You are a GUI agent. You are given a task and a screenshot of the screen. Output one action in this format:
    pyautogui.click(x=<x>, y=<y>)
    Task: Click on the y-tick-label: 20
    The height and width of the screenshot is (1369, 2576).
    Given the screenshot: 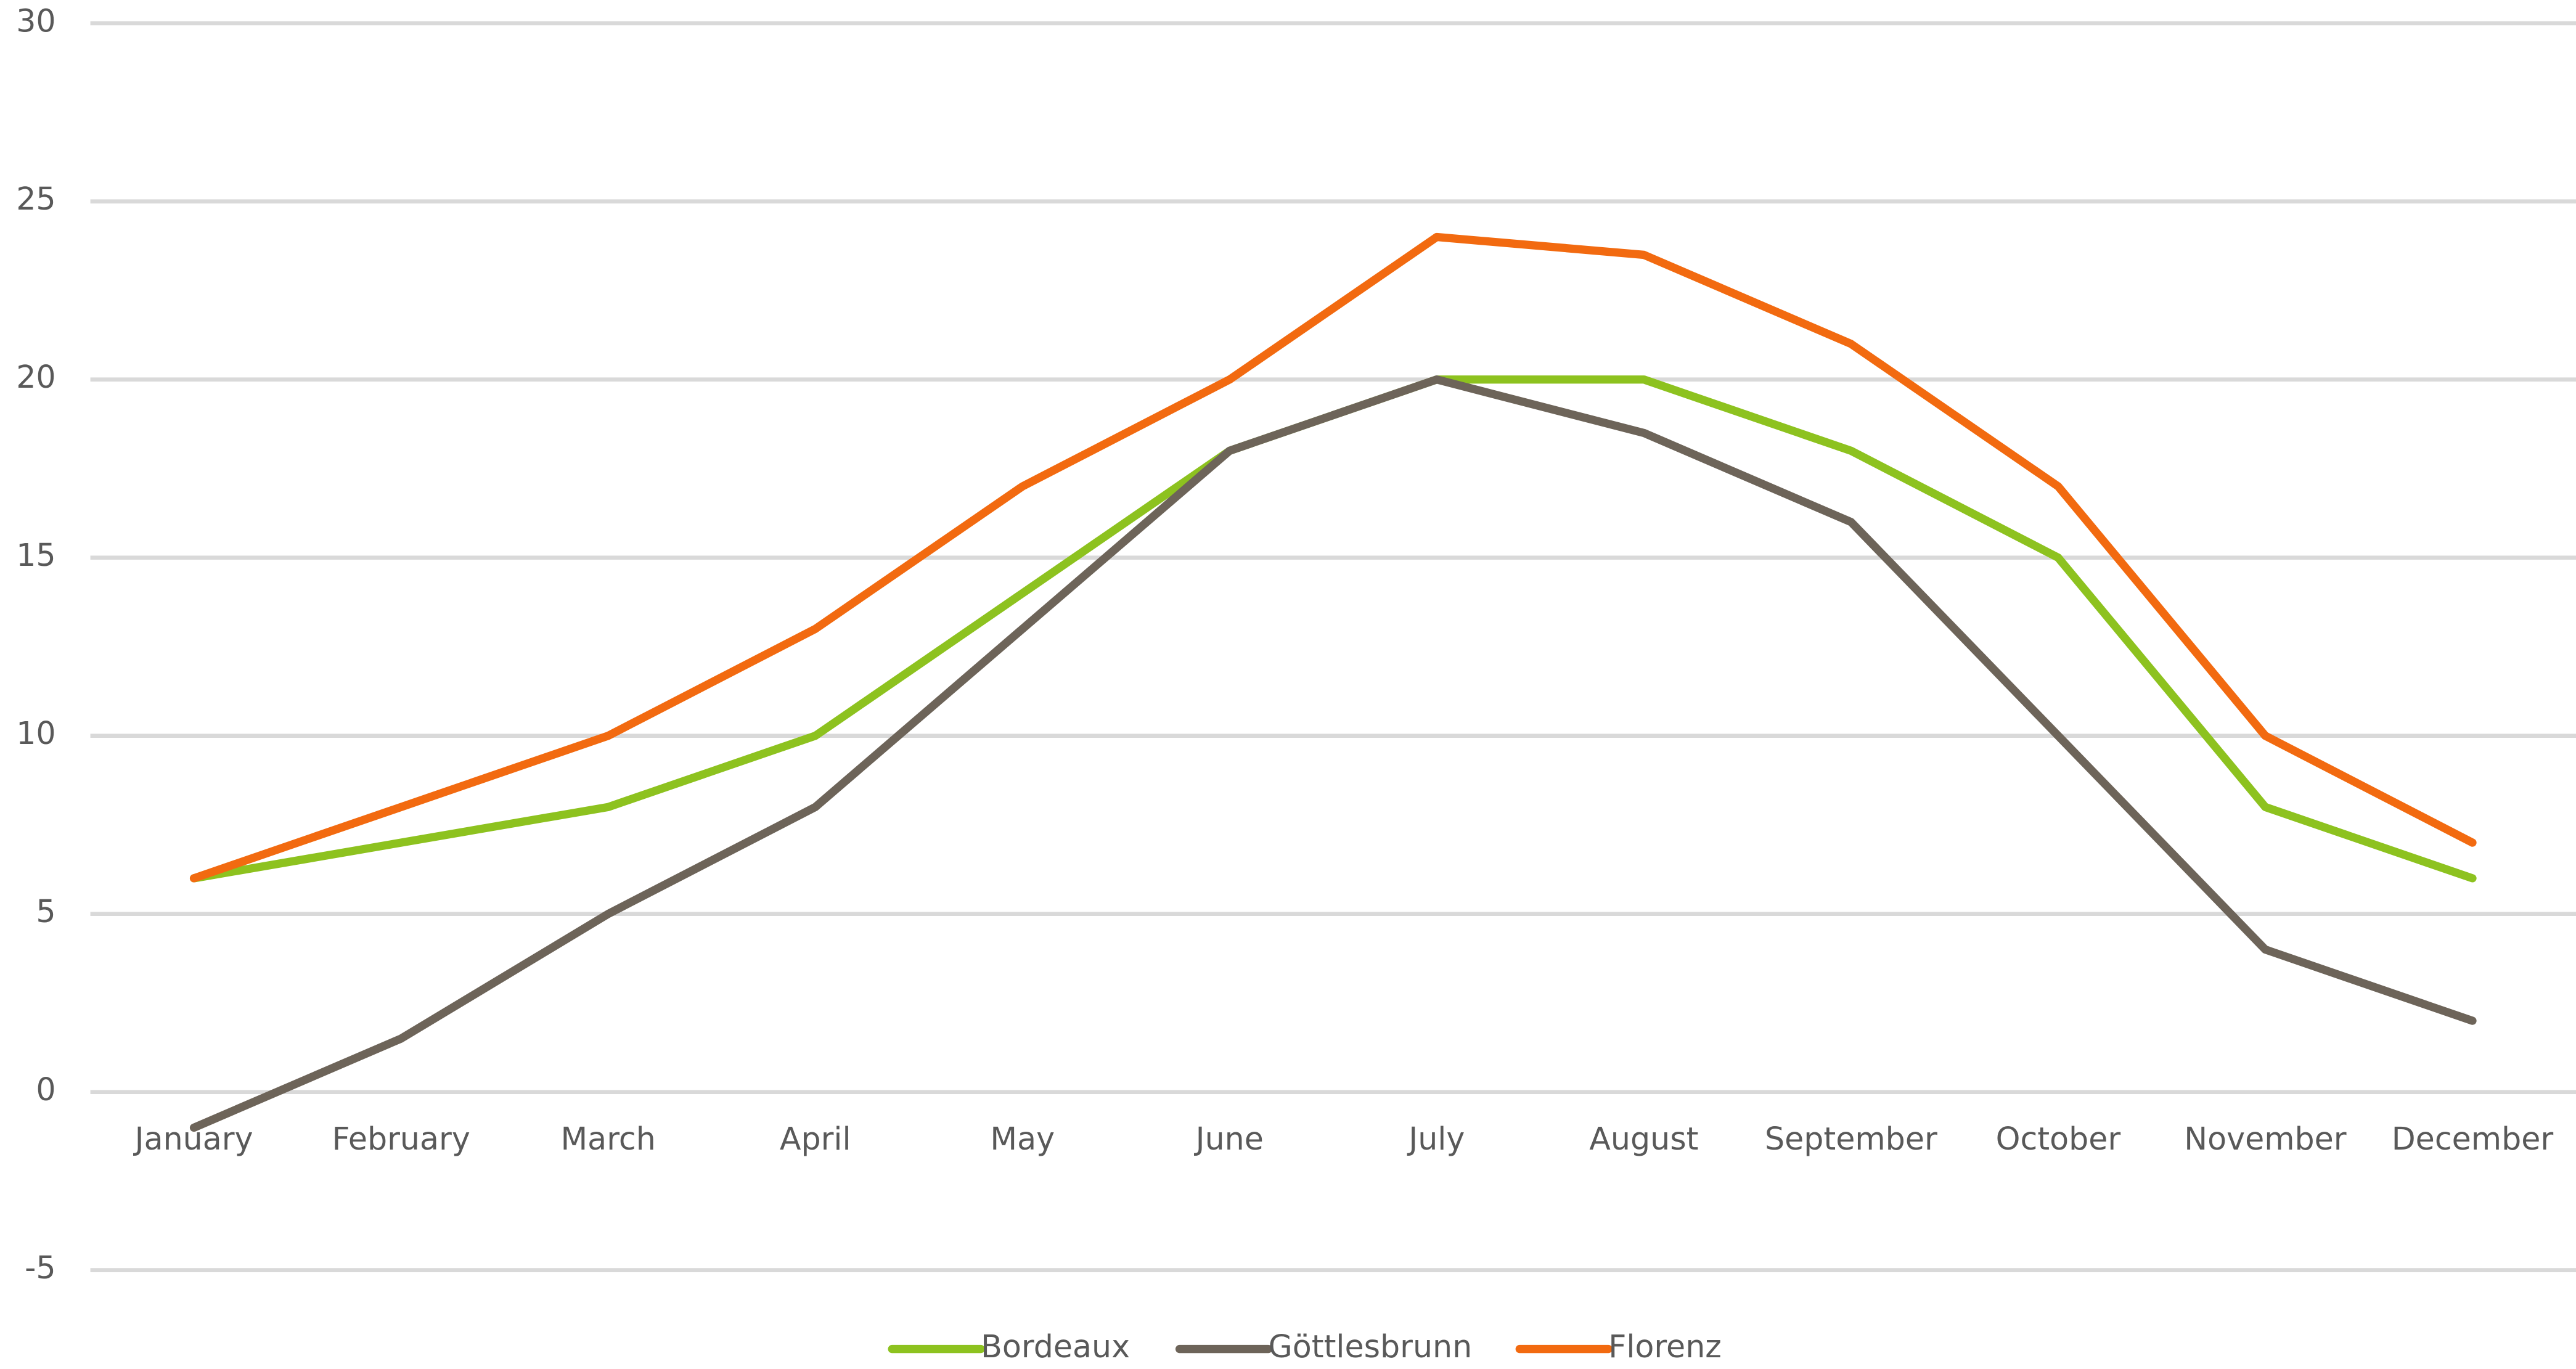 What is the action you would take?
    pyautogui.click(x=35, y=377)
    